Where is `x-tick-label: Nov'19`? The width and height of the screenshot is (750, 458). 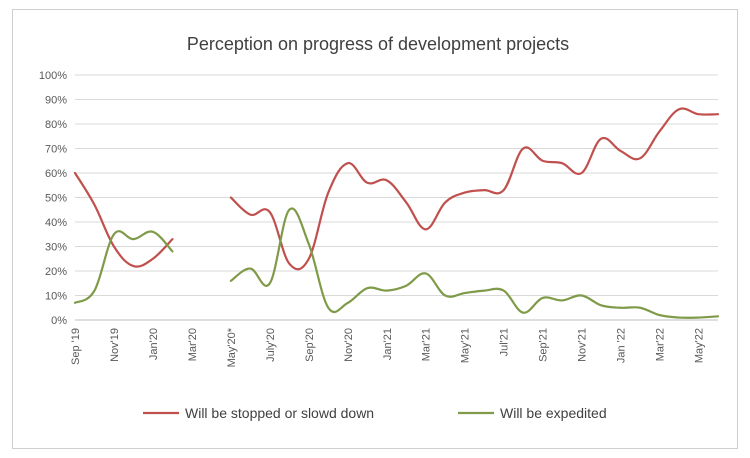
x-tick-label: Nov'19 is located at coordinates (115, 345).